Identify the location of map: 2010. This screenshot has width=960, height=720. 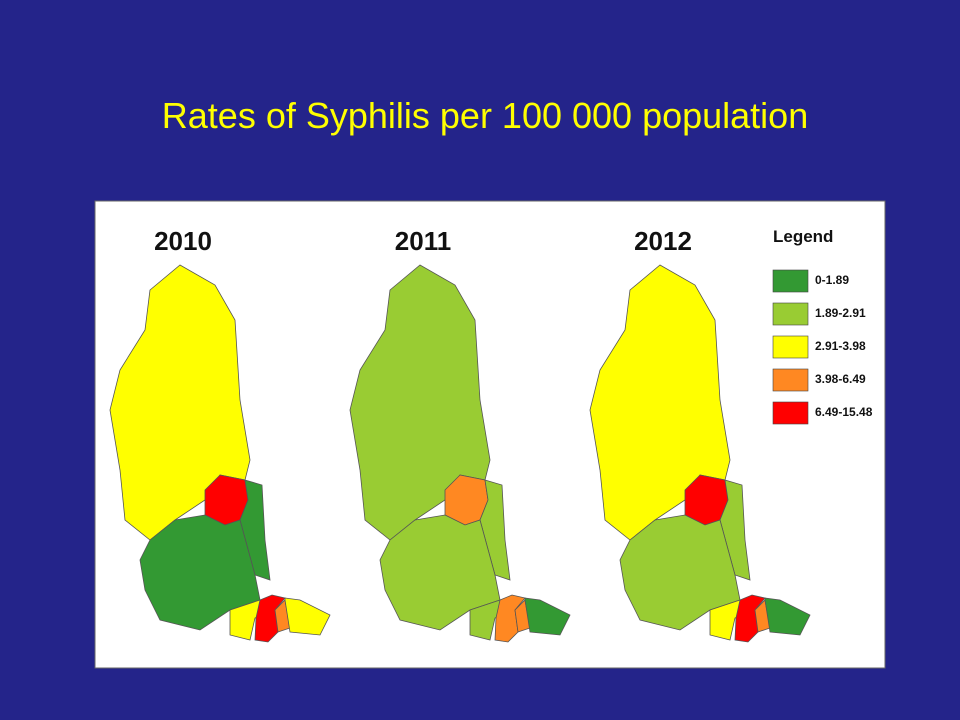
(220, 434).